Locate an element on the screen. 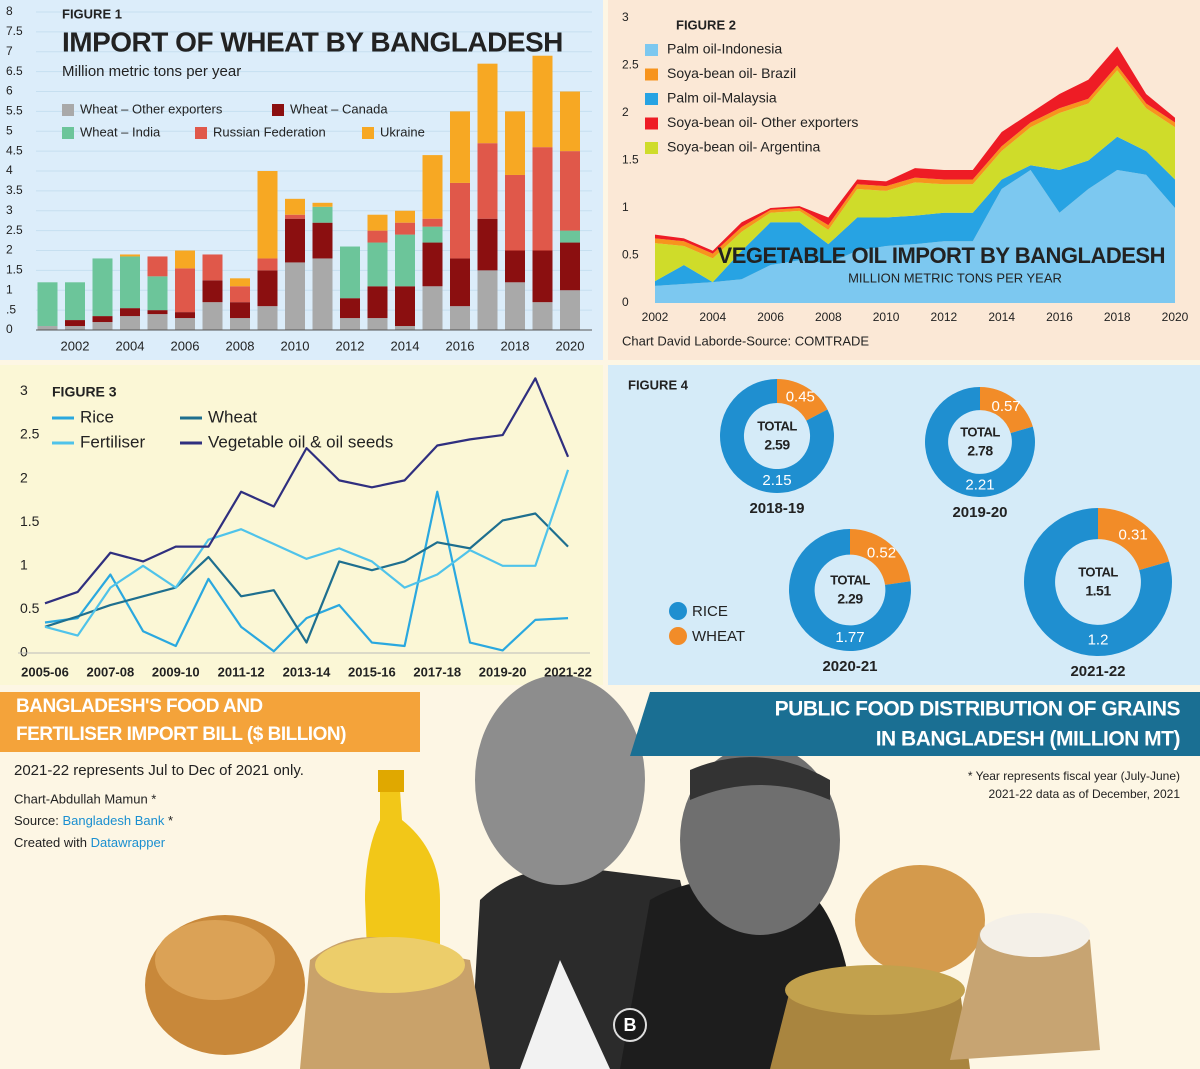 The width and height of the screenshot is (1200, 1069). legend-label: Wheat – Canada is located at coordinates (339, 108).